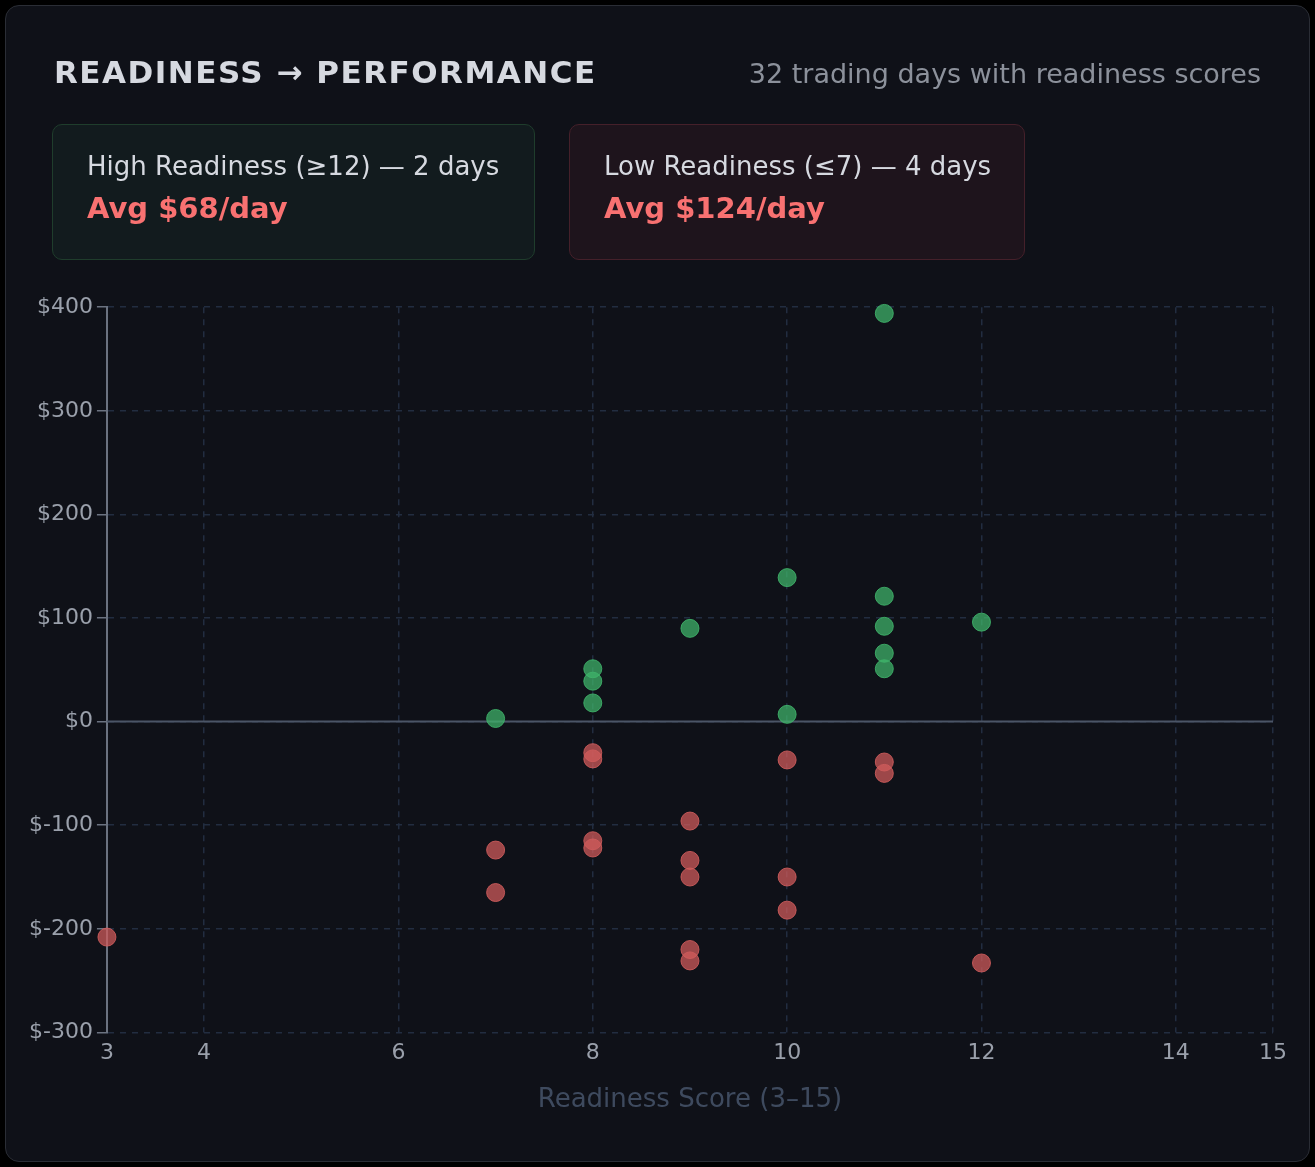  I want to click on y-tick-label: $0, so click(78, 720).